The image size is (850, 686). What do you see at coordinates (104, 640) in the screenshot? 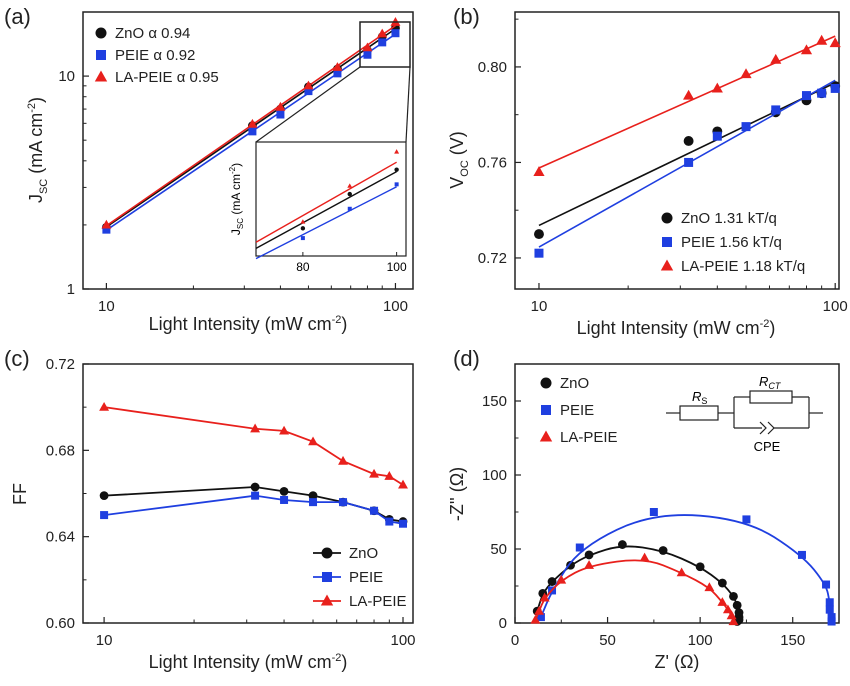
I see `panel-c-x-tick-label: 10` at bounding box center [104, 640].